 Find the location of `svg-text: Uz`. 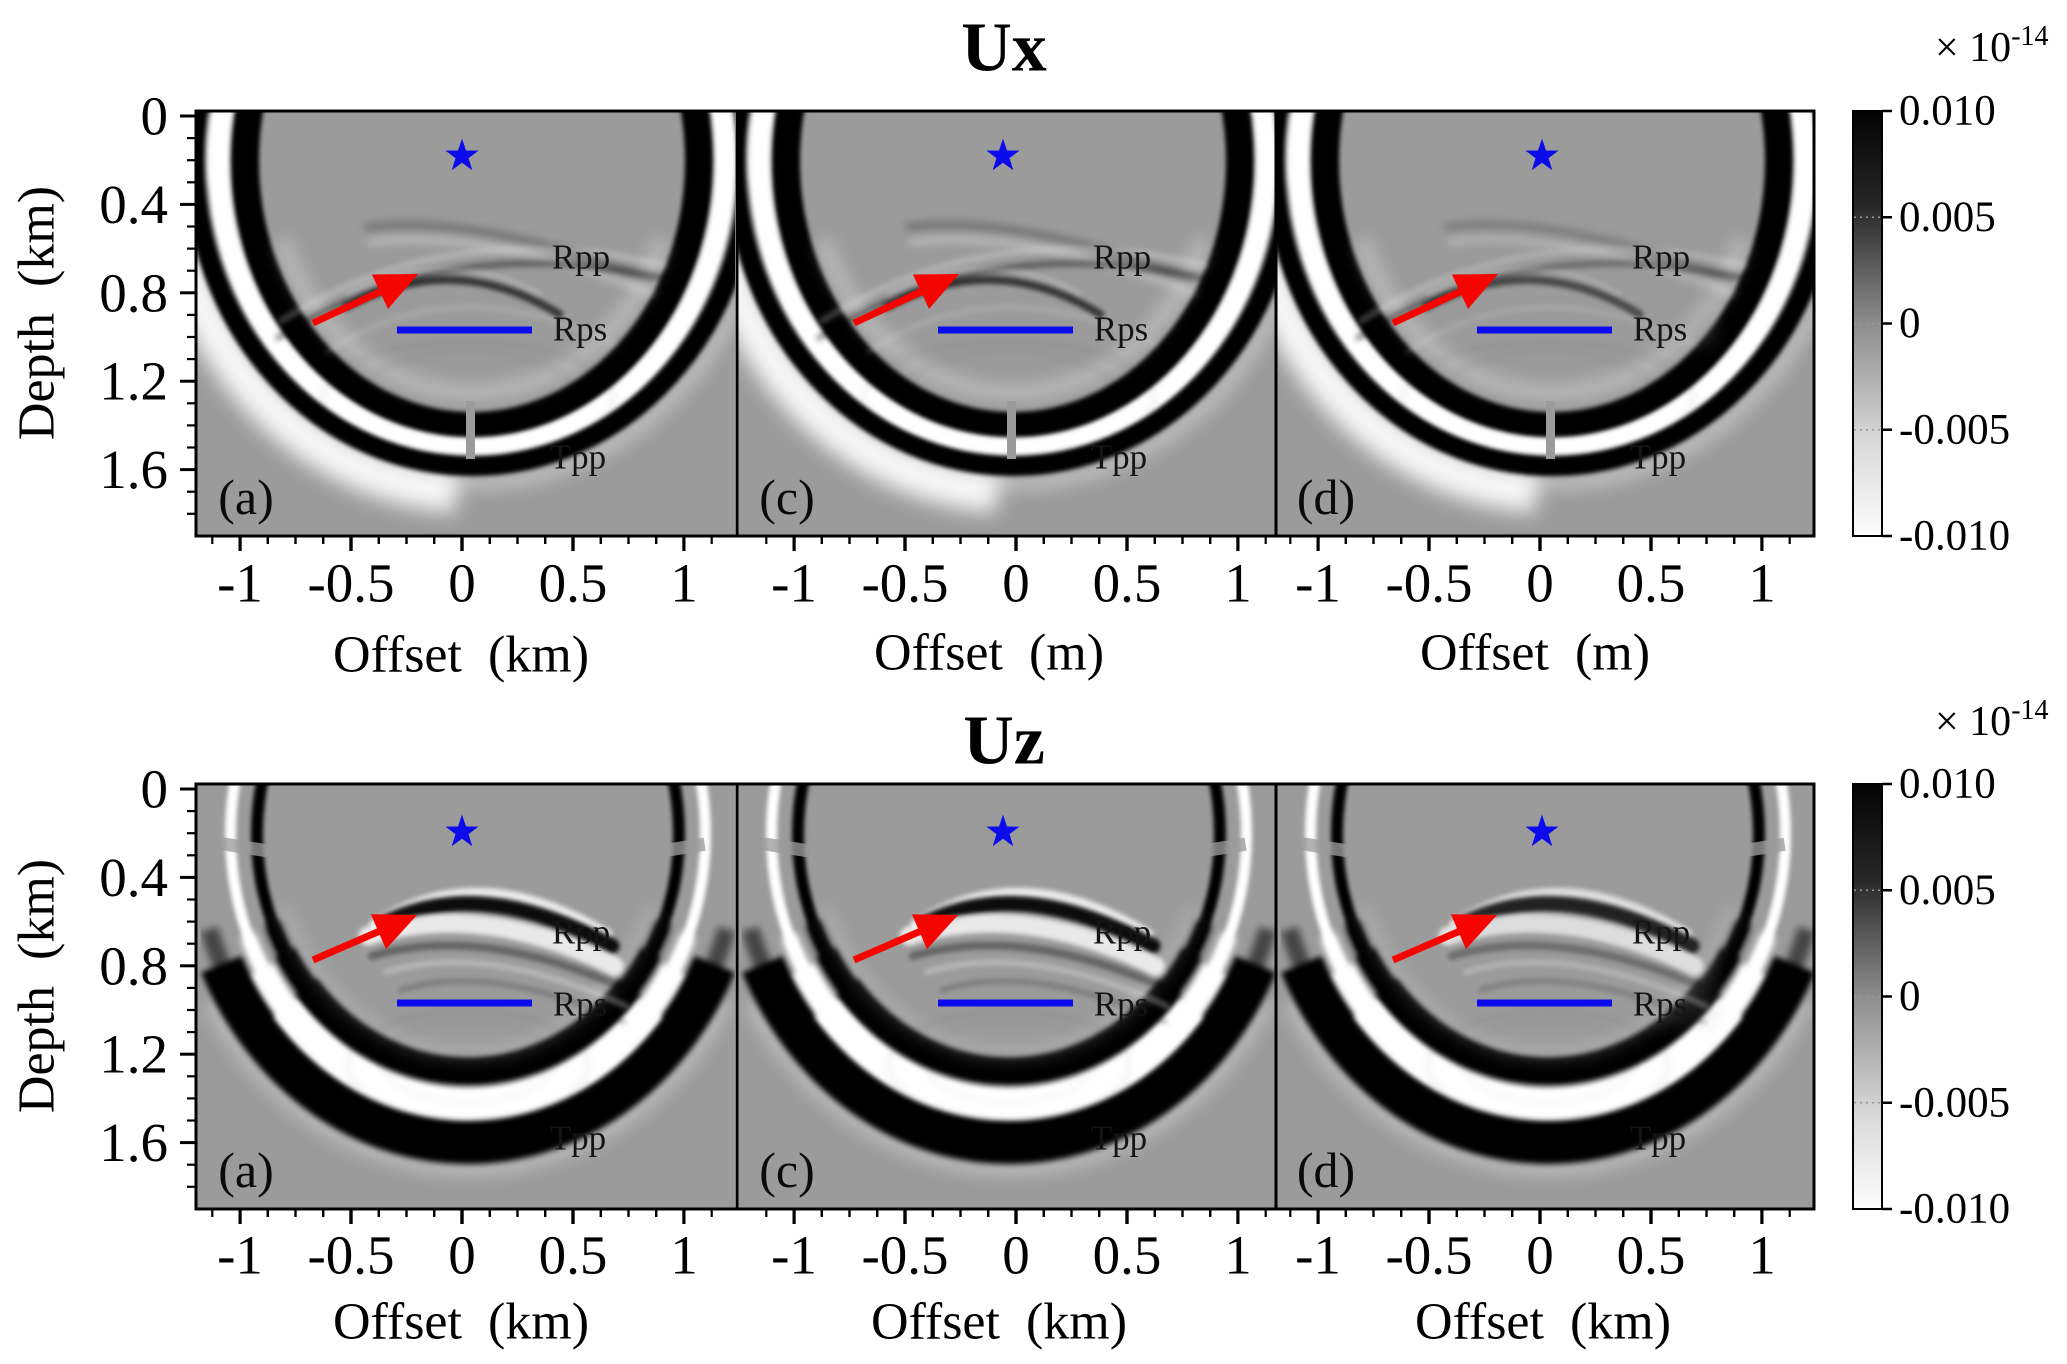

svg-text: Uz is located at coordinates (1004, 741).